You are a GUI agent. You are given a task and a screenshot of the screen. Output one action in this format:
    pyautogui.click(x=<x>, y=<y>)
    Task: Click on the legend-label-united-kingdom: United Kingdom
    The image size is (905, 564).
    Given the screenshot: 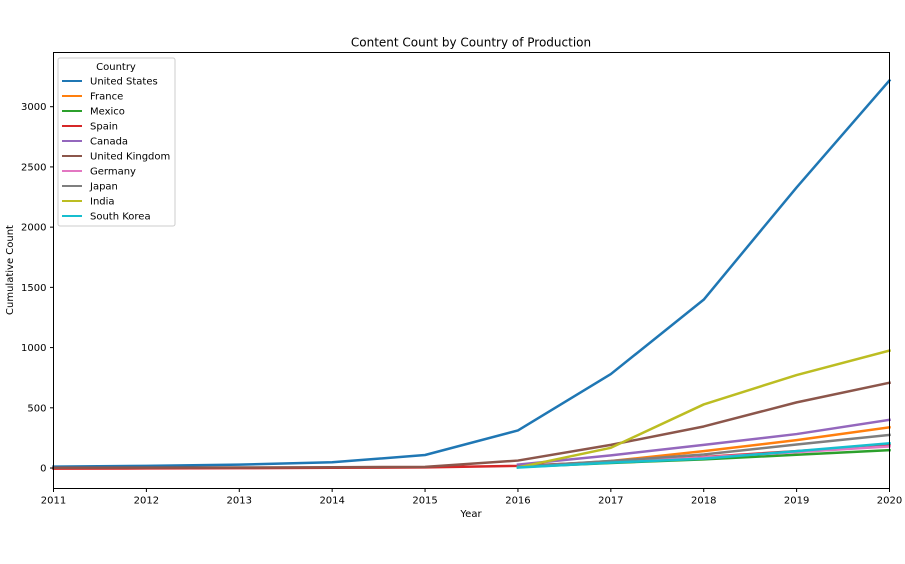 What is the action you would take?
    pyautogui.click(x=130, y=157)
    